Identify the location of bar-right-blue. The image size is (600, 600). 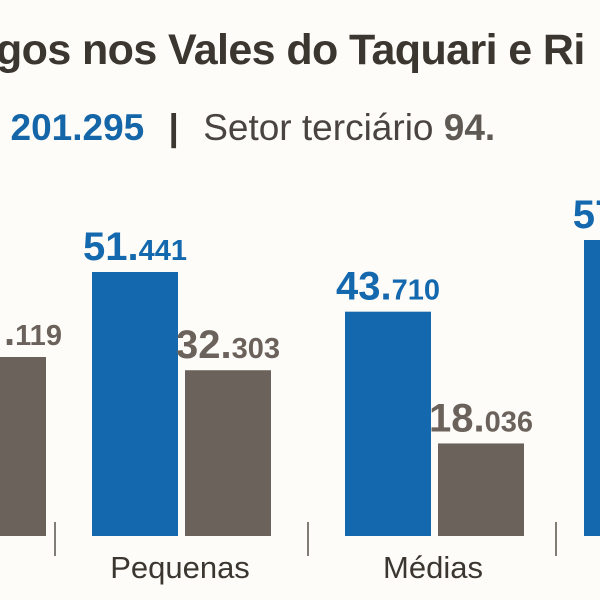
(592, 388).